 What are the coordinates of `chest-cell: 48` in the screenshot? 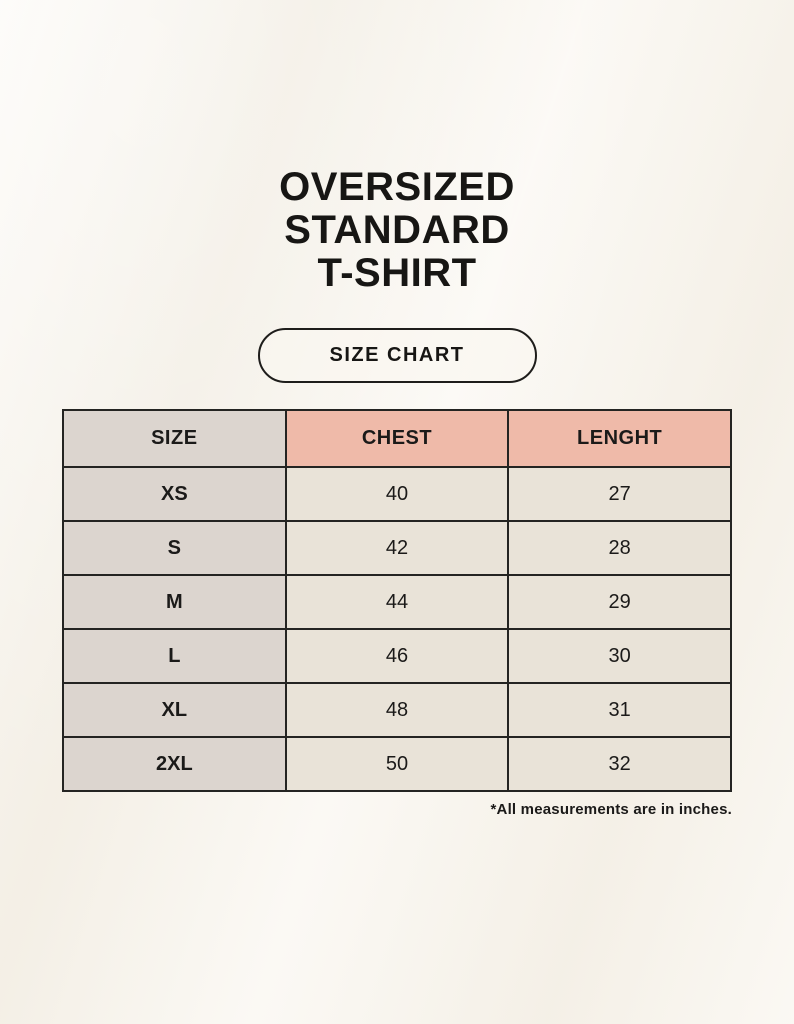 It's located at (397, 710).